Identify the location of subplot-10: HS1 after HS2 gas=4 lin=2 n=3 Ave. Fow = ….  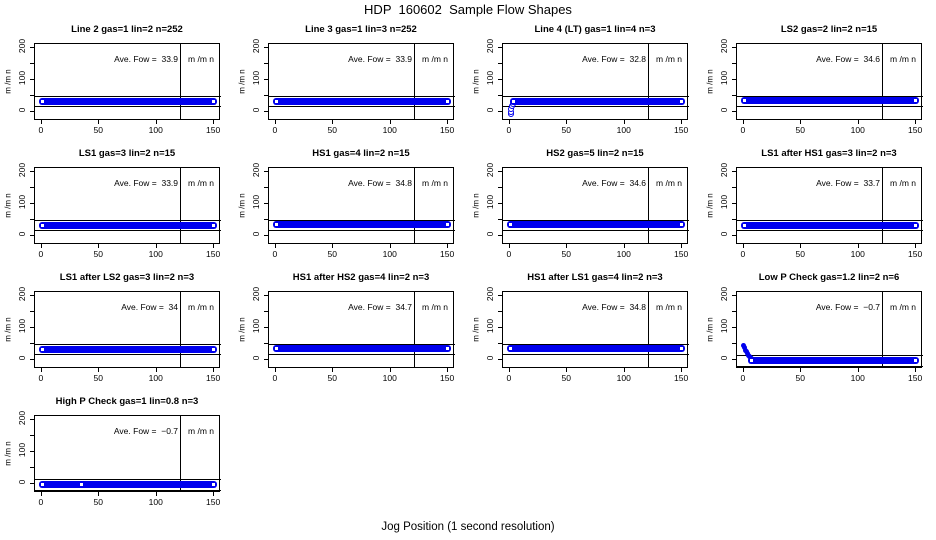
(351, 328).